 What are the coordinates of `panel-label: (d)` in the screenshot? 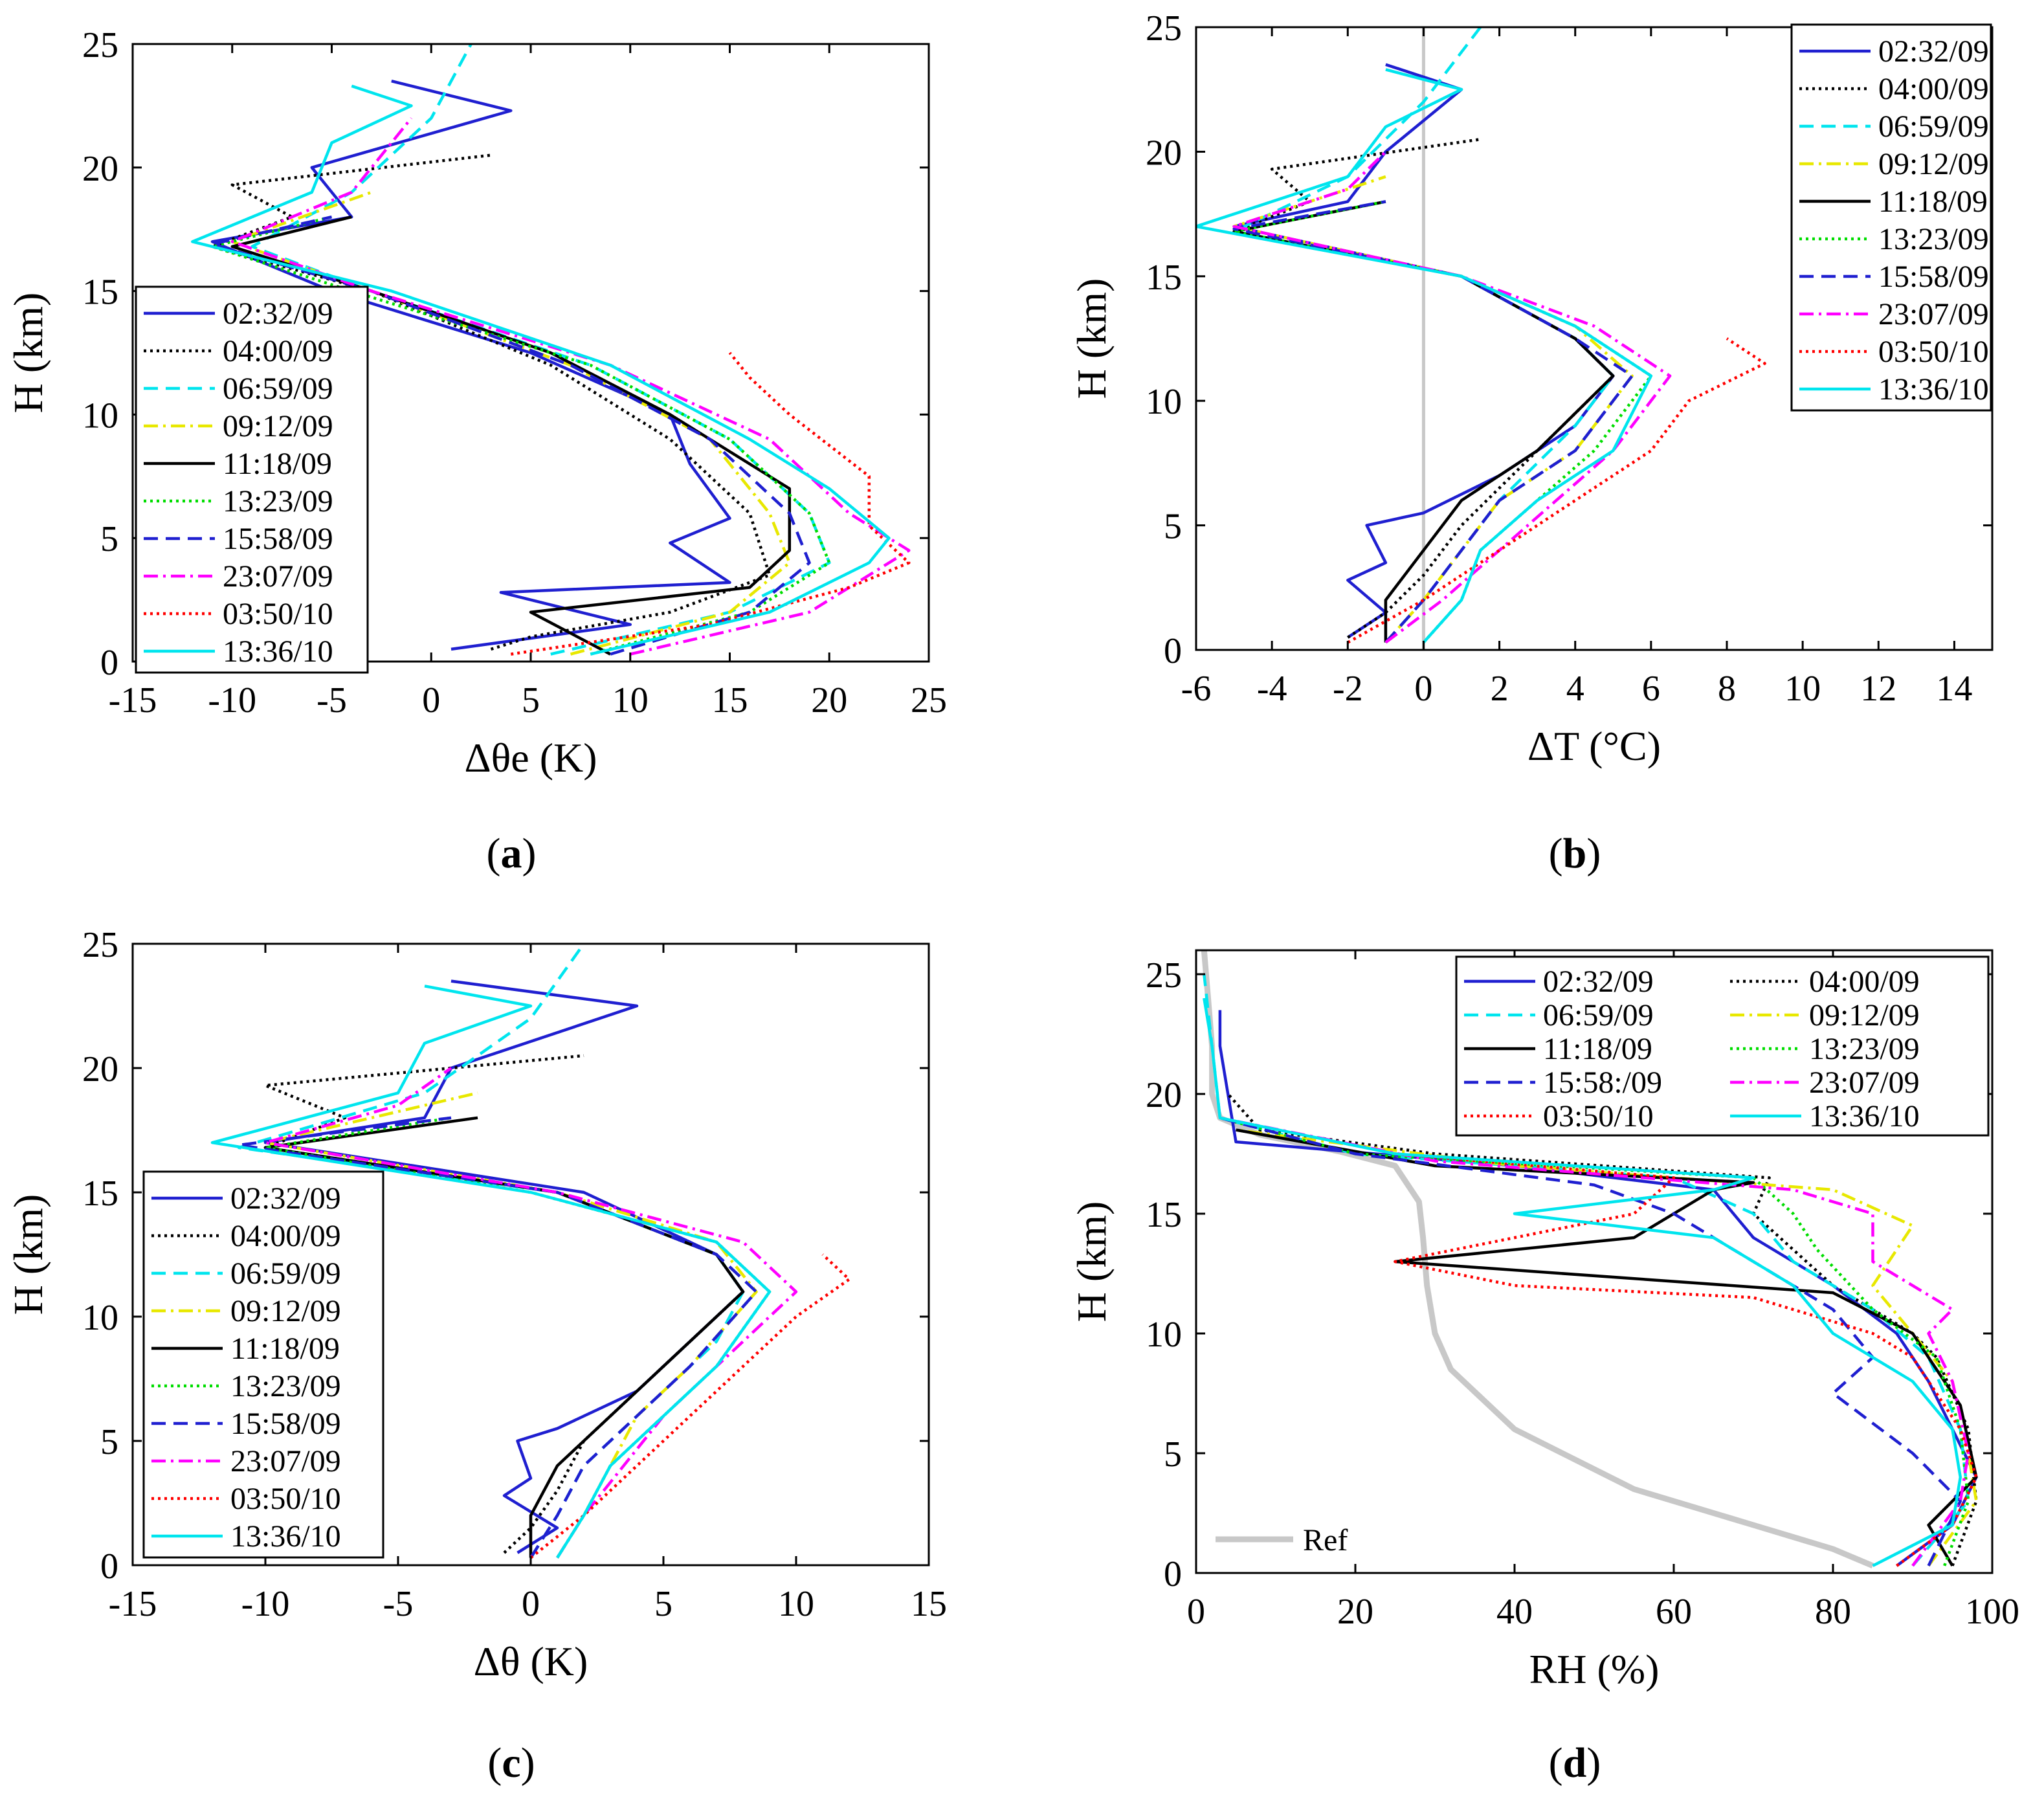 It's located at (1575, 1763).